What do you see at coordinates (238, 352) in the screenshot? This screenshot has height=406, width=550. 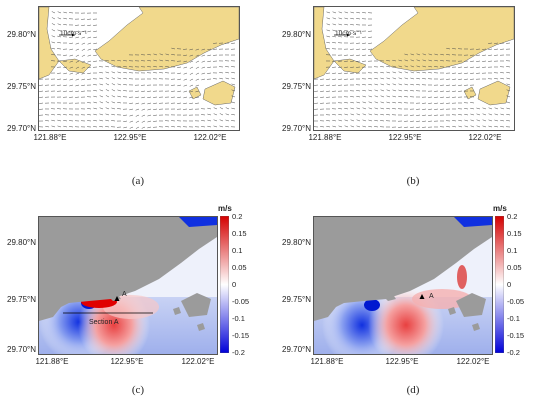 I see `colorbar-tick: -0.2` at bounding box center [238, 352].